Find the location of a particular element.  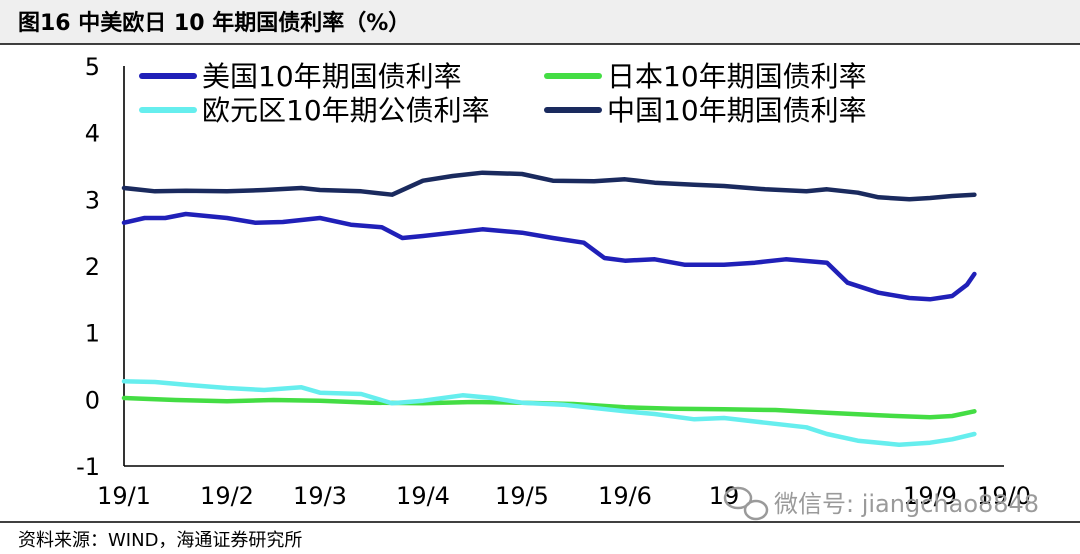

watermark-text: 微信号: jiangchao8848 is located at coordinates (906, 504).